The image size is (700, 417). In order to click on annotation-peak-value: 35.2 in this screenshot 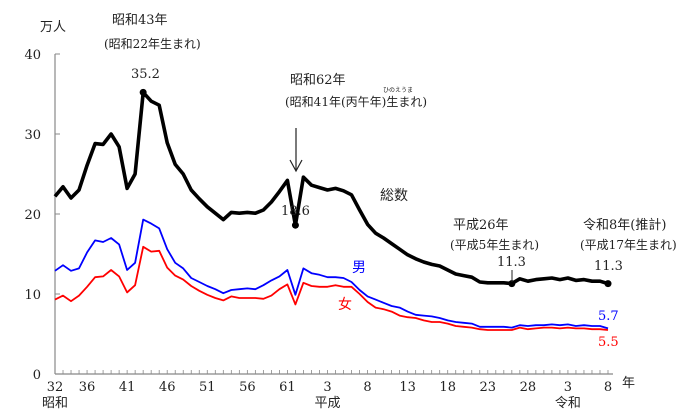, I will do `click(145, 74)`.